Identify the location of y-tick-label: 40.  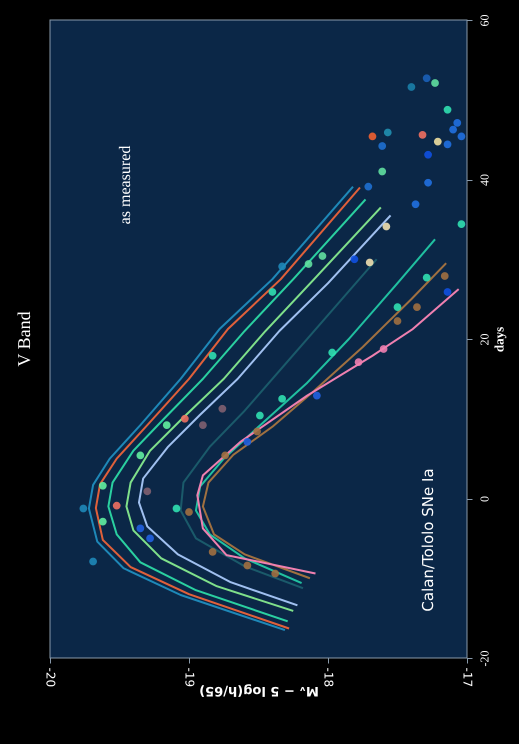
(485, 180).